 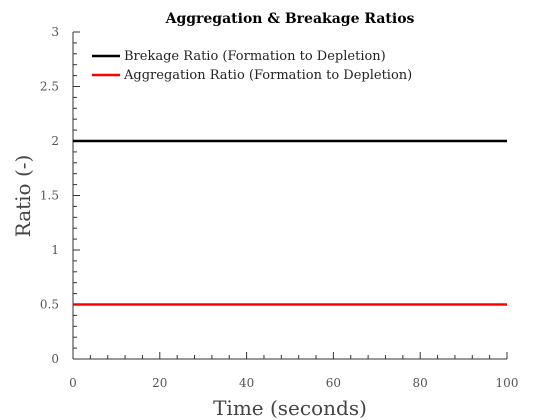 What do you see at coordinates (255, 56) in the screenshot?
I see `legend-label-0: Brekage Ratio (Formation to Depletion)` at bounding box center [255, 56].